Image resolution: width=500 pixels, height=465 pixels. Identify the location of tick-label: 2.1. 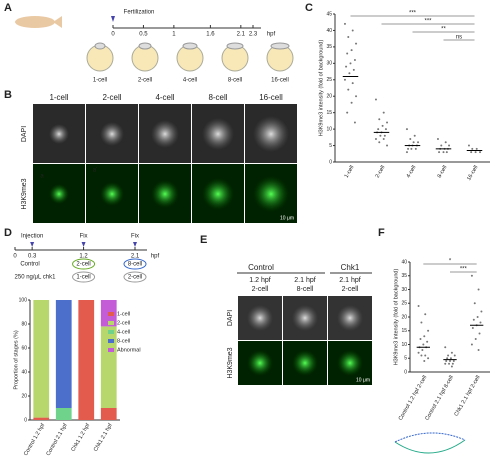
(135, 257).